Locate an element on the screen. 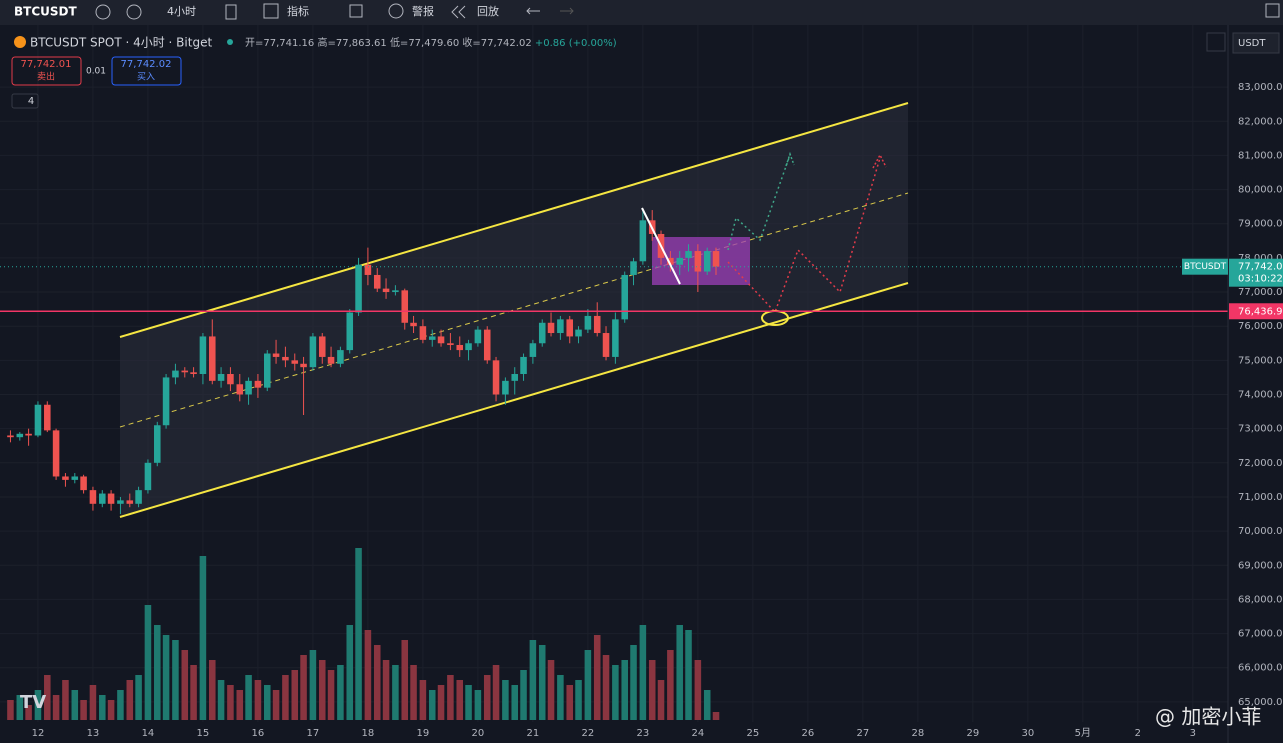 The image size is (1283, 743). buy-price: 77,742.02 is located at coordinates (146, 64).